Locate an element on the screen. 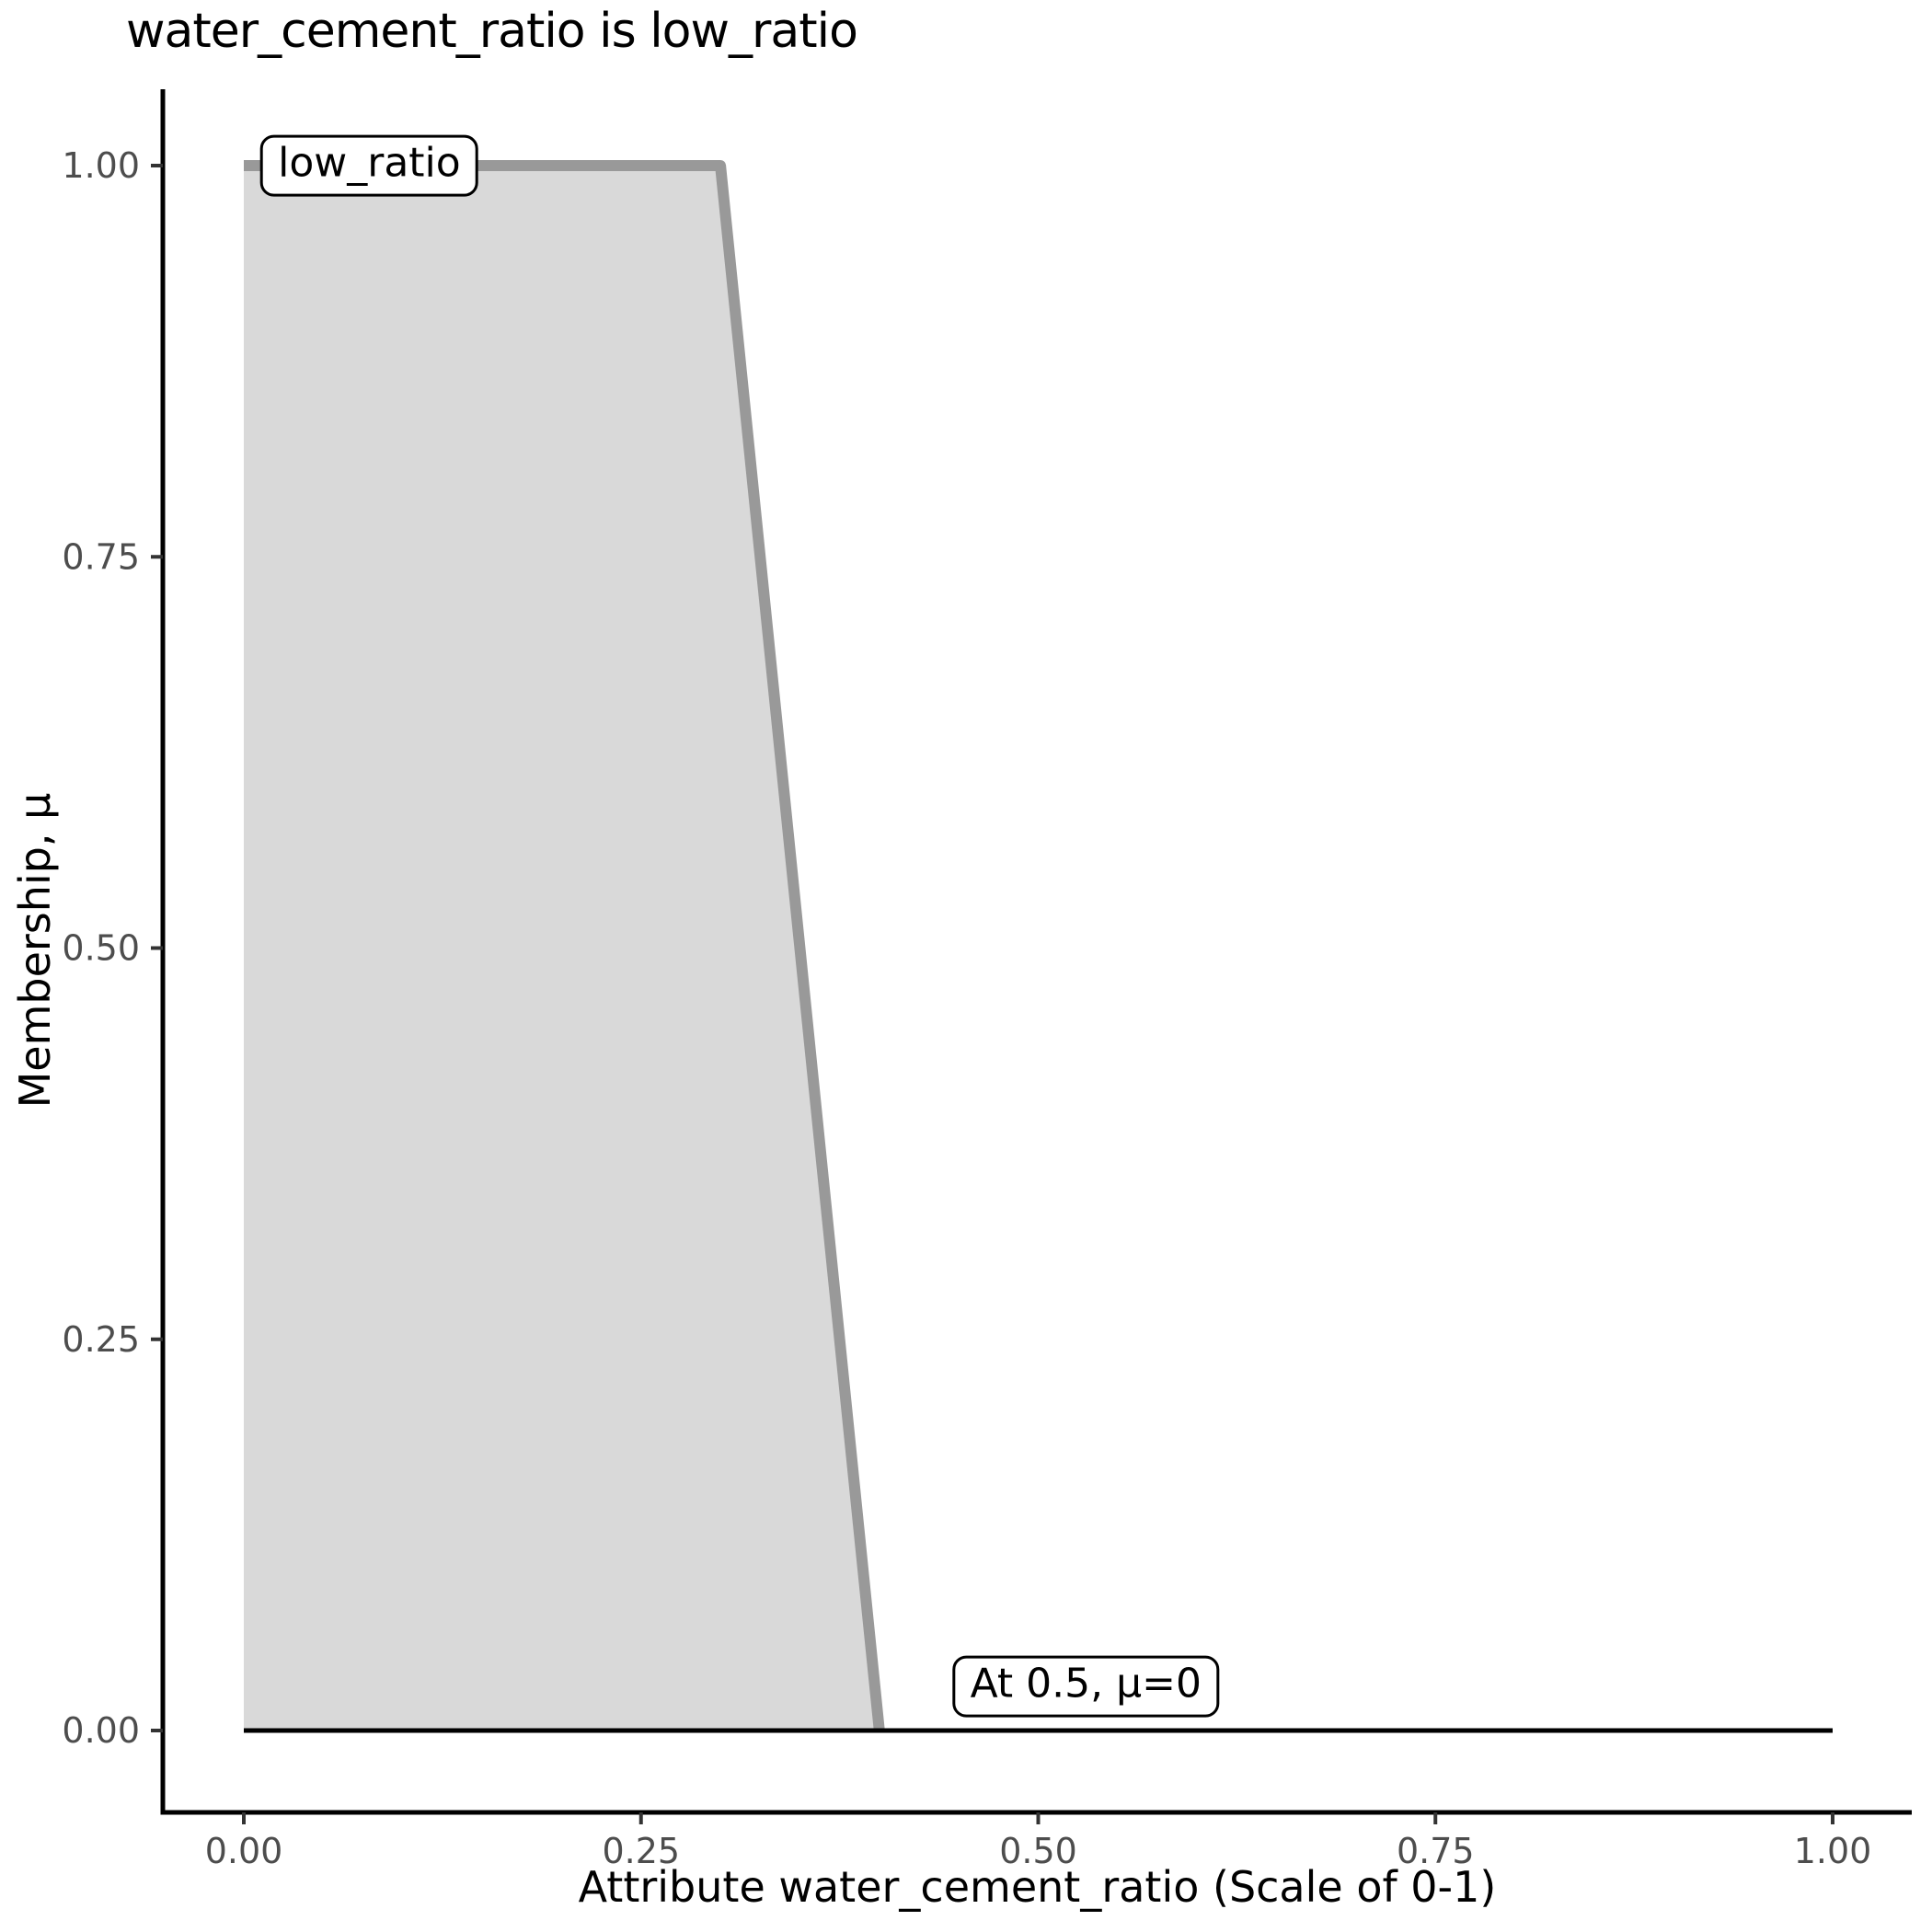  y-tick-label: 0.25 is located at coordinates (101, 1339).